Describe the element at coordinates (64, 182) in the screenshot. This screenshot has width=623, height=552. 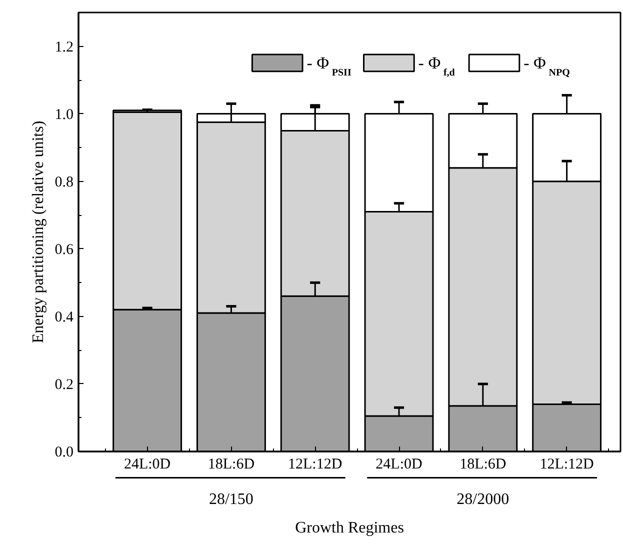
I see `y-tick-label: 0.8` at that location.